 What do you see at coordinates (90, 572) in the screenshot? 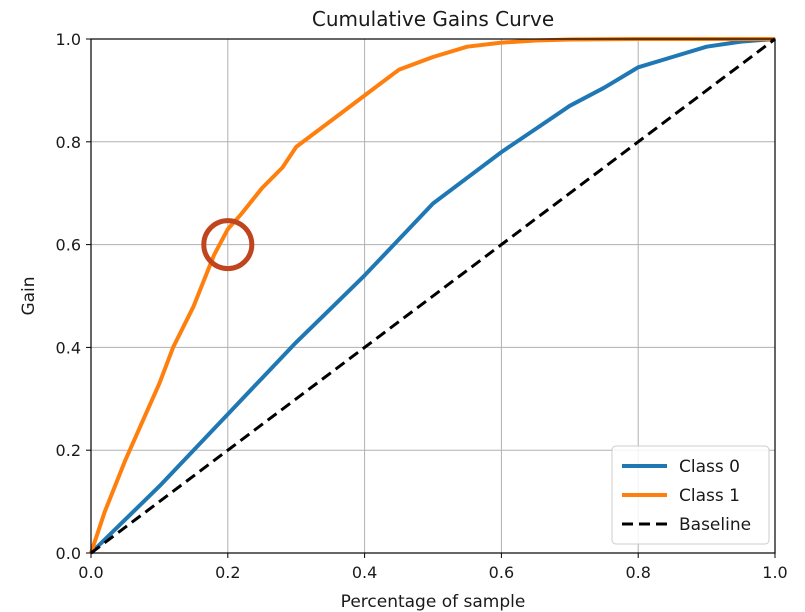
I see `x-tick-label: 0.0` at bounding box center [90, 572].